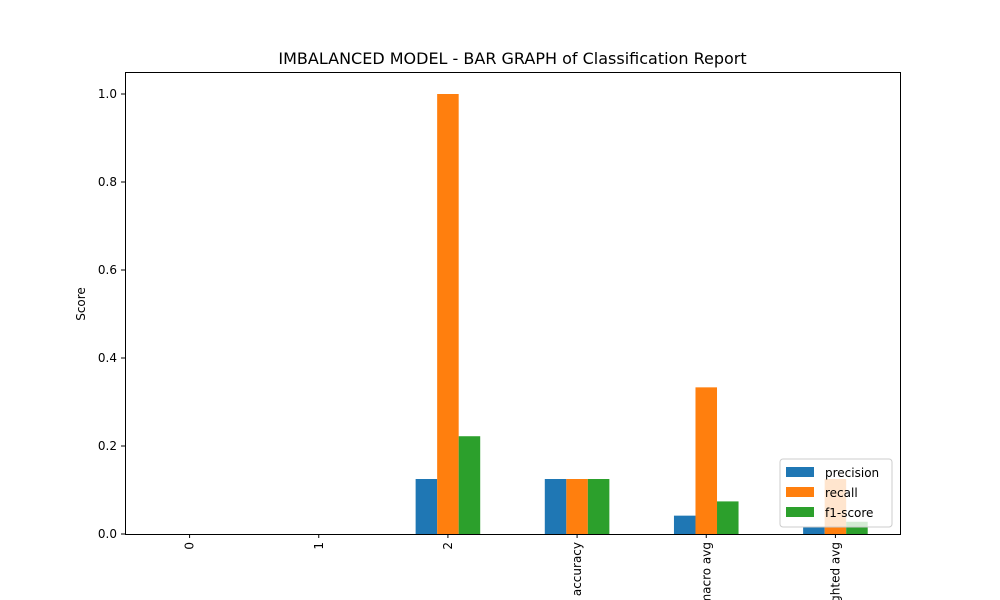 Image resolution: width=1000 pixels, height=600 pixels. Describe the element at coordinates (107, 94) in the screenshot. I see `y-tick-label: 1.0` at that location.